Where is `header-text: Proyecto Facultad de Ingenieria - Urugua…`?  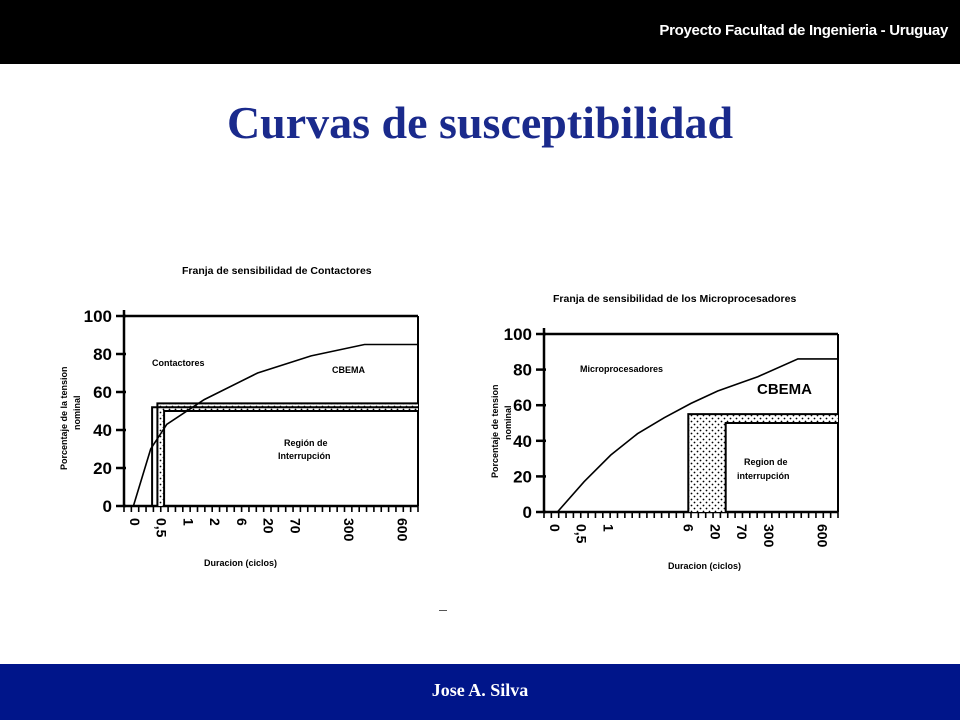
header-text: Proyecto Facultad de Ingenieria - Urugua… is located at coordinates (803, 30).